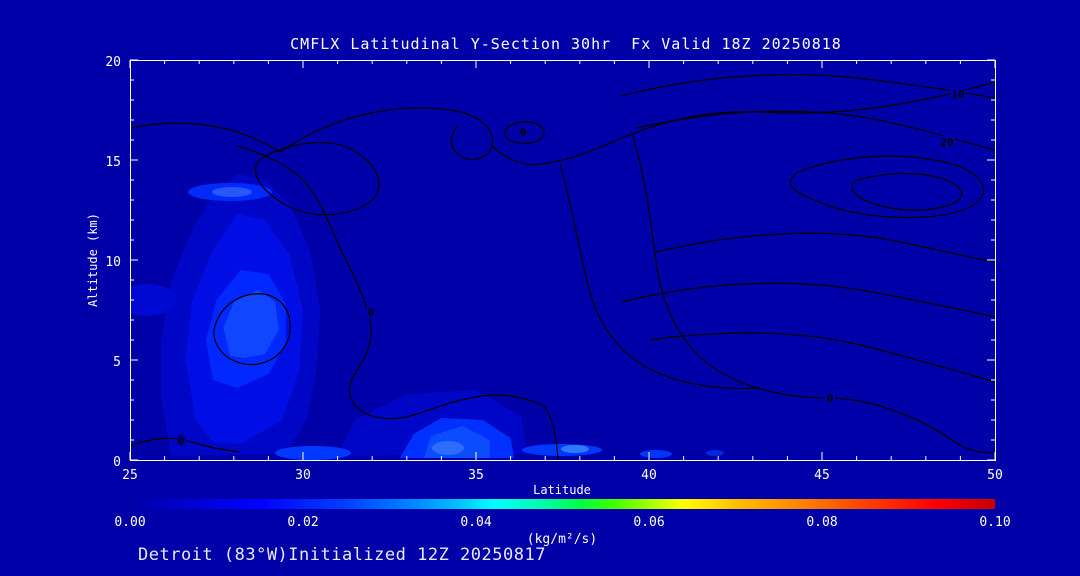 The width and height of the screenshot is (1080, 576). I want to click on x-tick-label: 25, so click(130, 475).